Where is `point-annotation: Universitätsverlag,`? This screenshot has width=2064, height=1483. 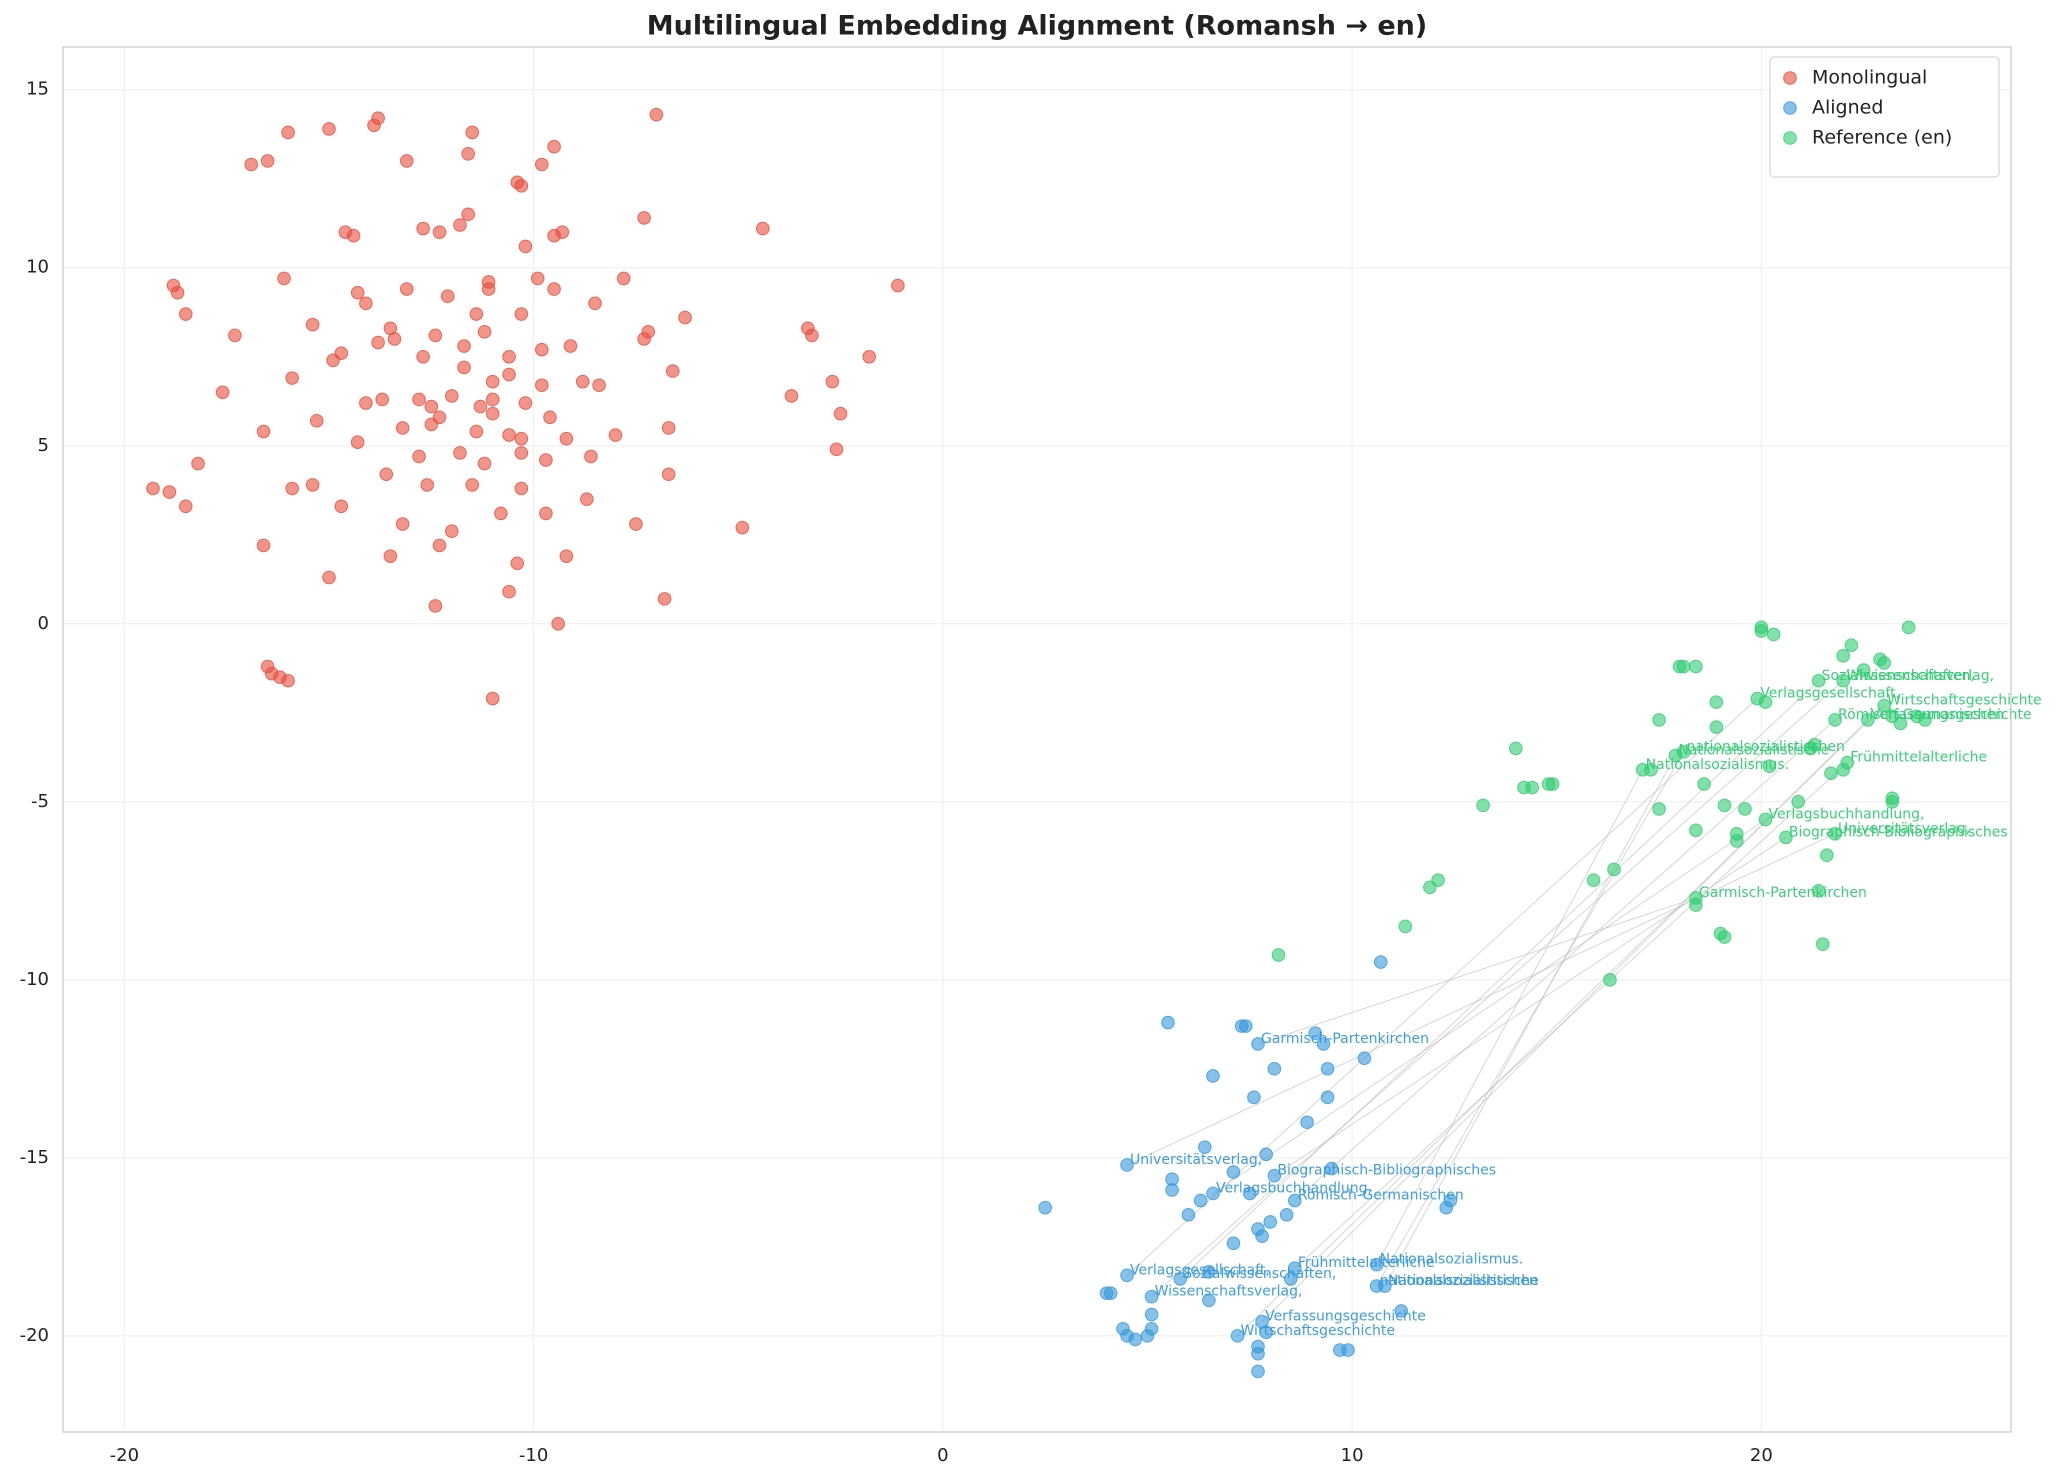 point-annotation: Universitätsverlag, is located at coordinates (1196, 1160).